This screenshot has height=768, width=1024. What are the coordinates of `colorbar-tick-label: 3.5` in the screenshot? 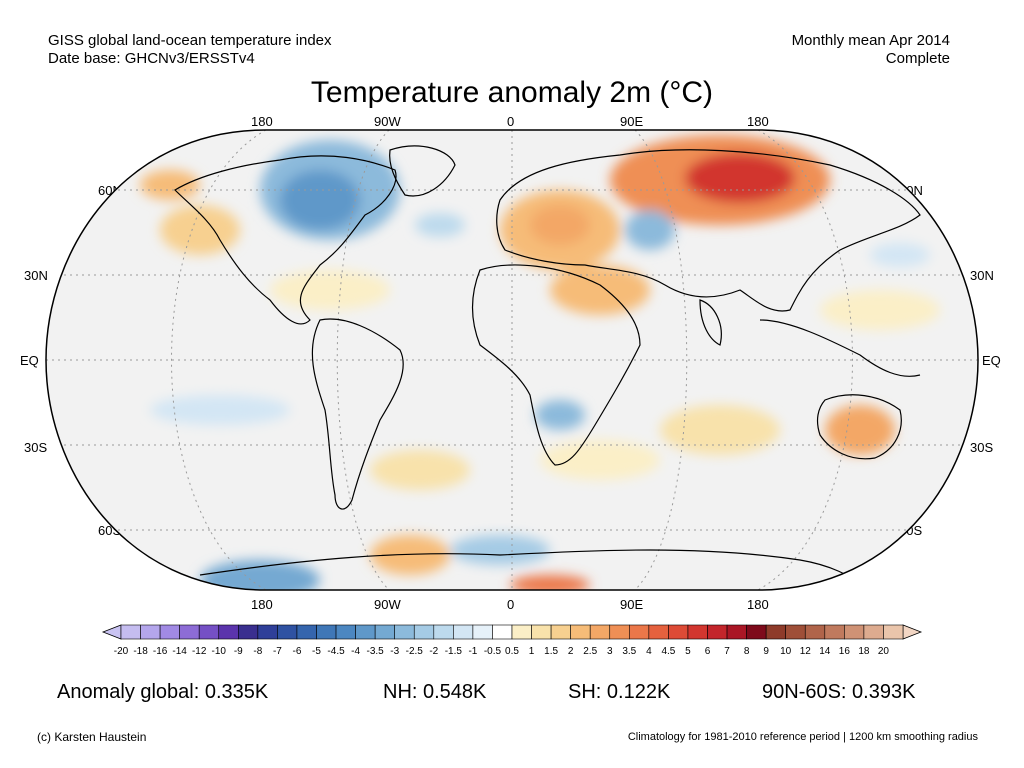 It's located at (629, 651).